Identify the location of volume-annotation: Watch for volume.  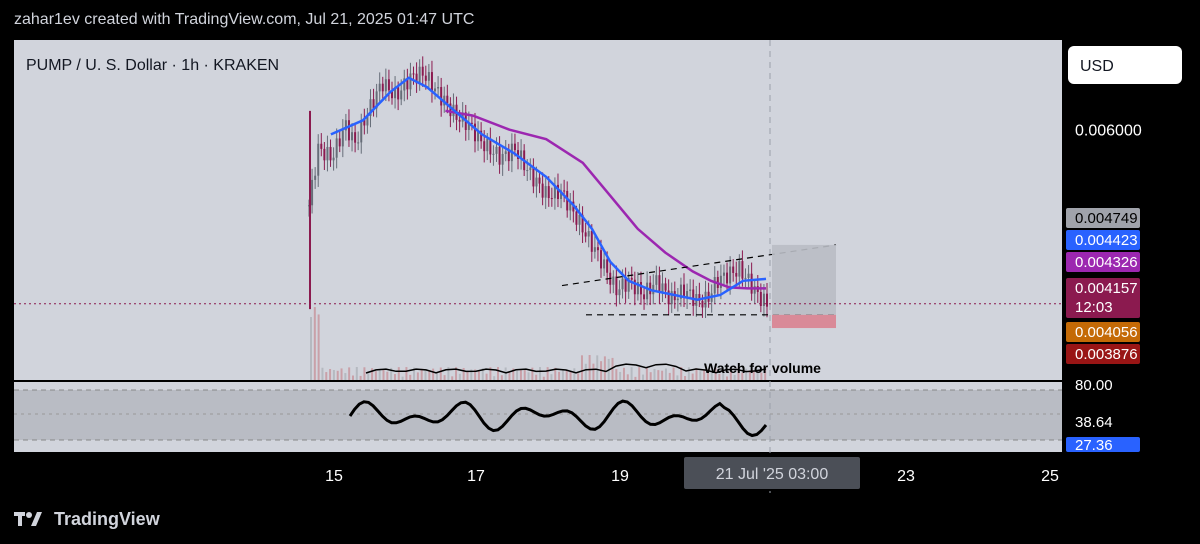
(762, 368).